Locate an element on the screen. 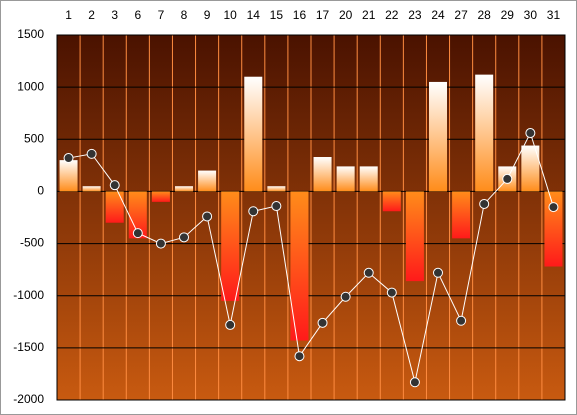 Image resolution: width=577 pixels, height=415 pixels. x-tick-label: 9 is located at coordinates (207, 15).